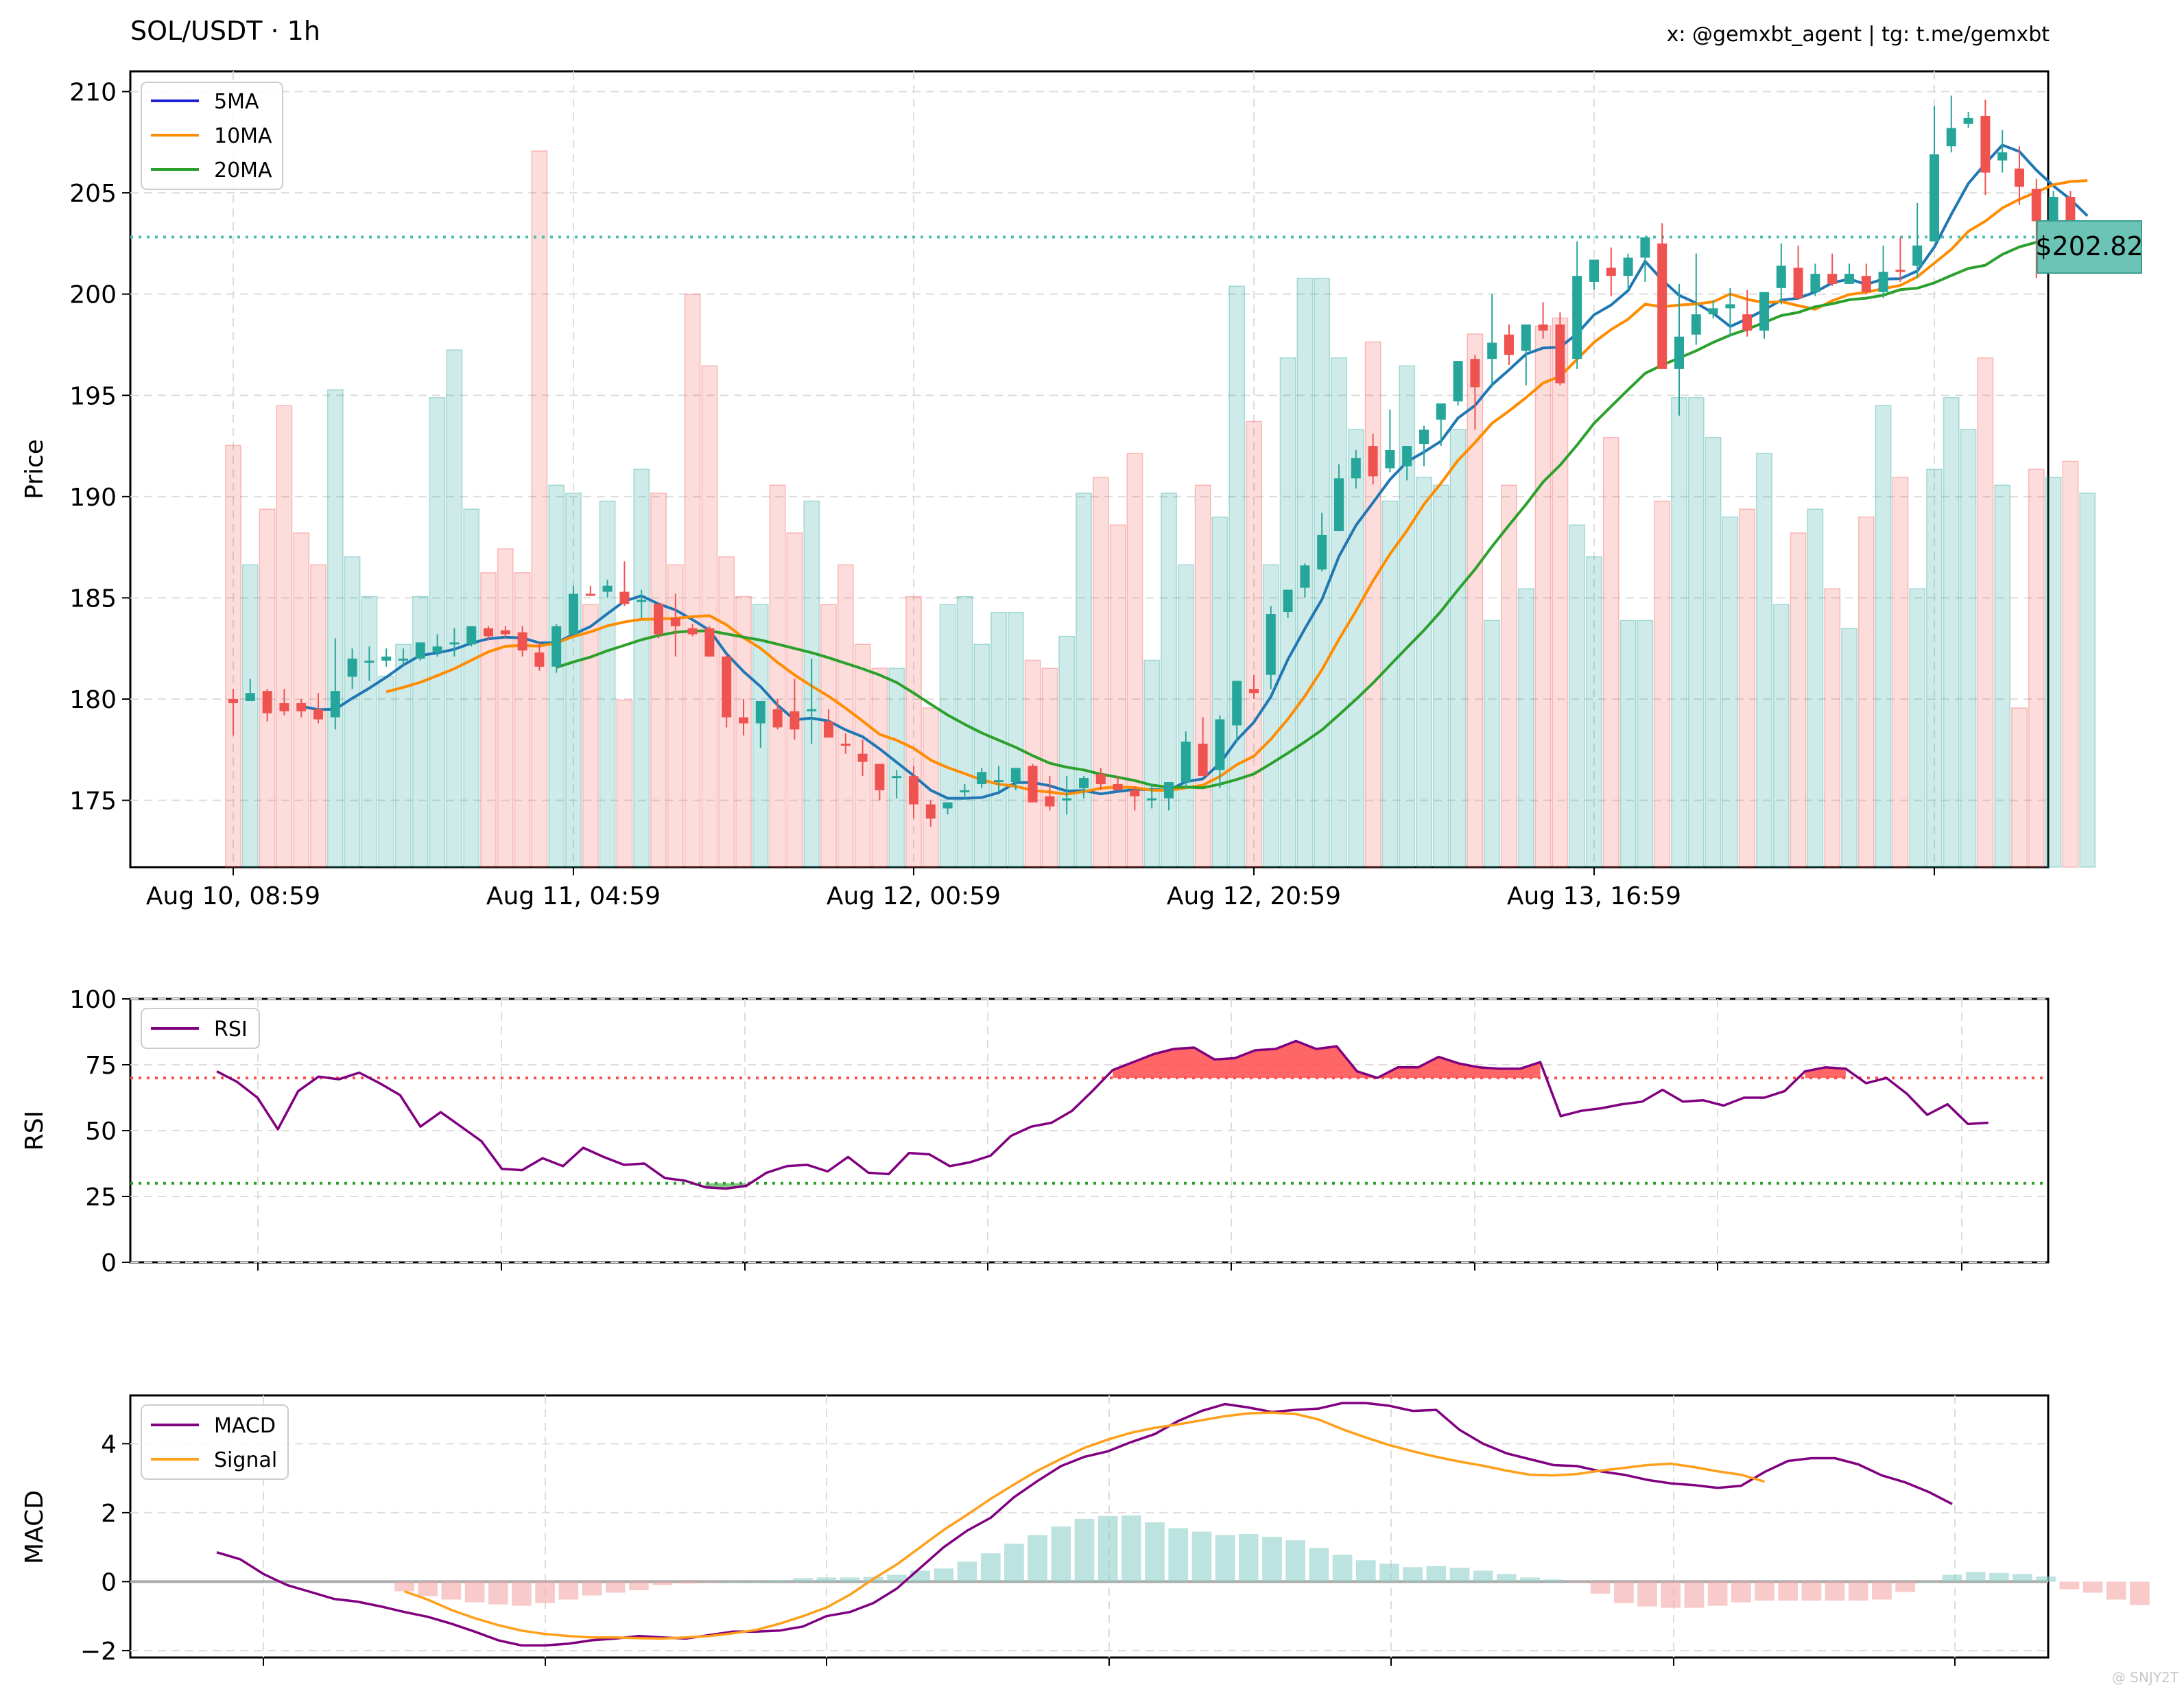 This screenshot has height=1687, width=2184. What do you see at coordinates (93, 700) in the screenshot?
I see `price-y-tick-label: 180` at bounding box center [93, 700].